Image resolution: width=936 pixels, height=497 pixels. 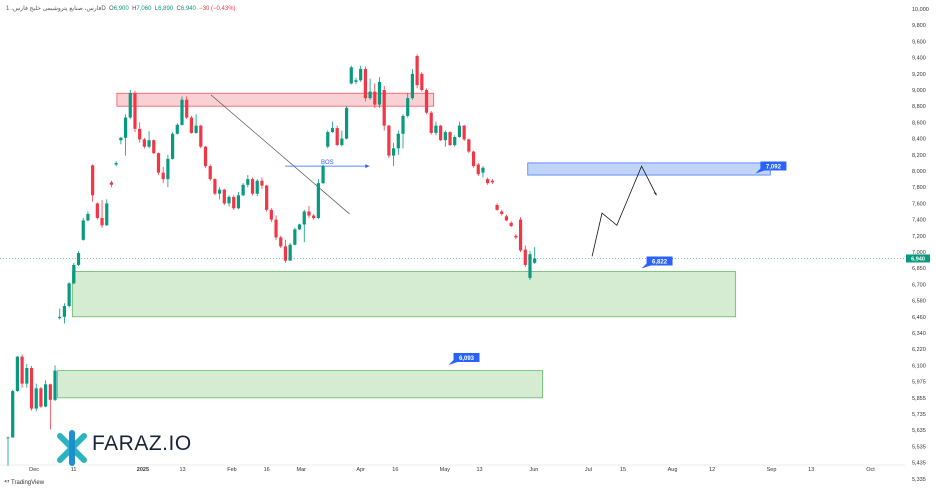 I want to click on high-label: H, so click(x=134, y=9).